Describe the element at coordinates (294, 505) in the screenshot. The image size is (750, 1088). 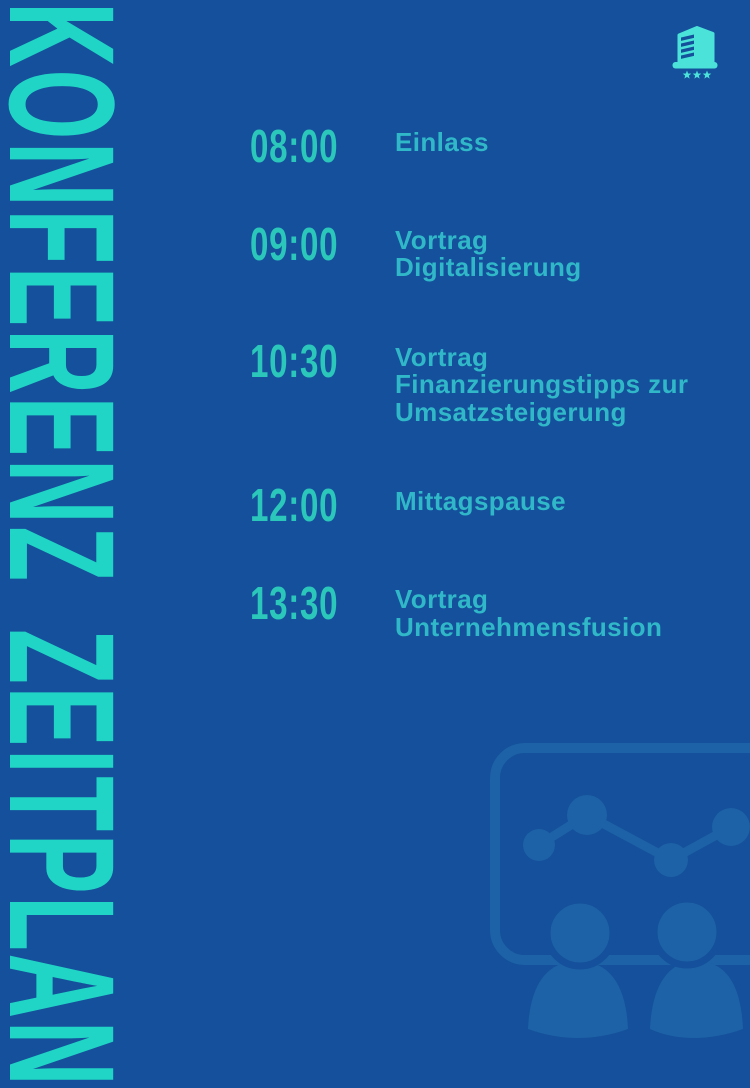
I see `event-time: 12:00` at that location.